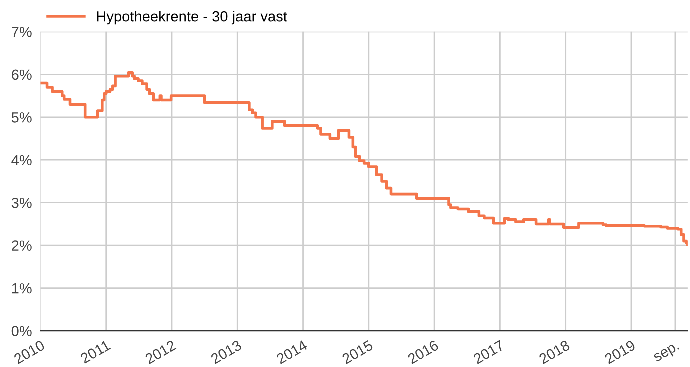  What do you see at coordinates (358, 352) in the screenshot?
I see `x-tick-label: 2015` at bounding box center [358, 352].